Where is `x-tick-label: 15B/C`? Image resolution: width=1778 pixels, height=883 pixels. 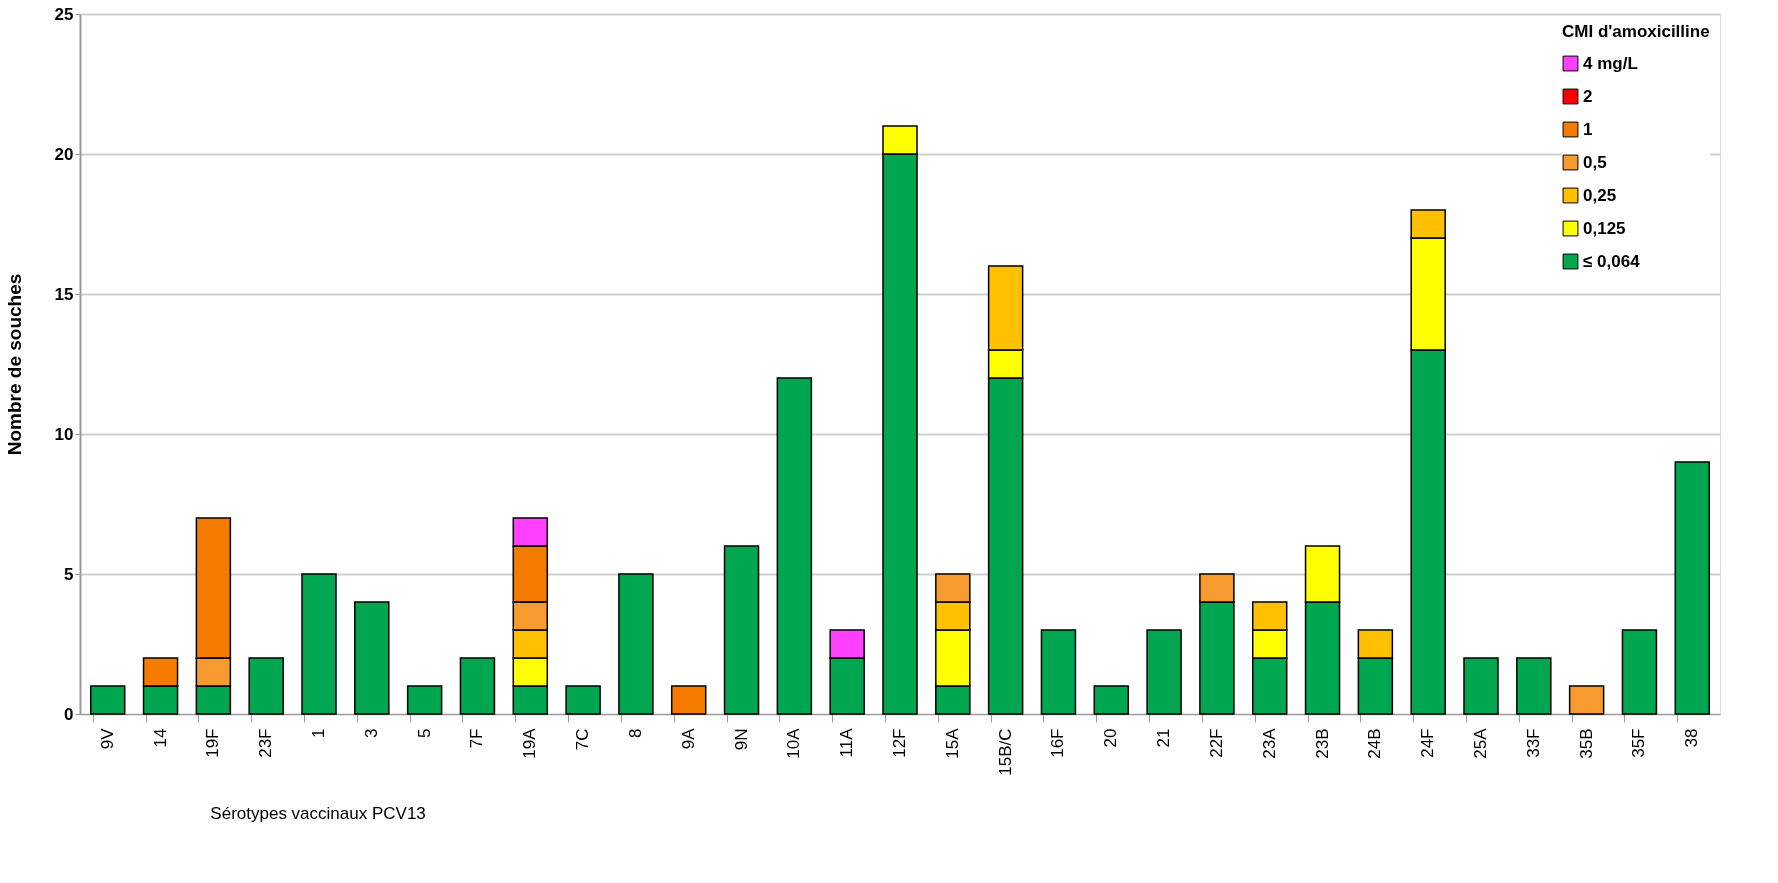
x-tick-label: 15B/C is located at coordinates (1005, 752).